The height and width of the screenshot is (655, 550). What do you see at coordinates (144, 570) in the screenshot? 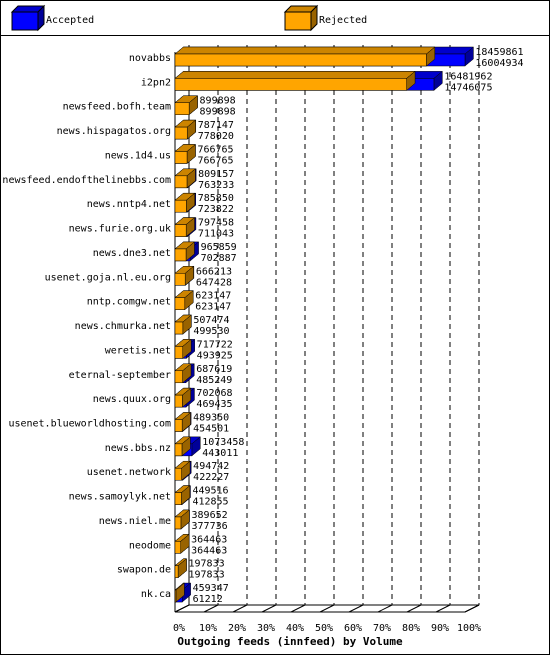
I see `y-tick-label: swapon.de` at bounding box center [144, 570].